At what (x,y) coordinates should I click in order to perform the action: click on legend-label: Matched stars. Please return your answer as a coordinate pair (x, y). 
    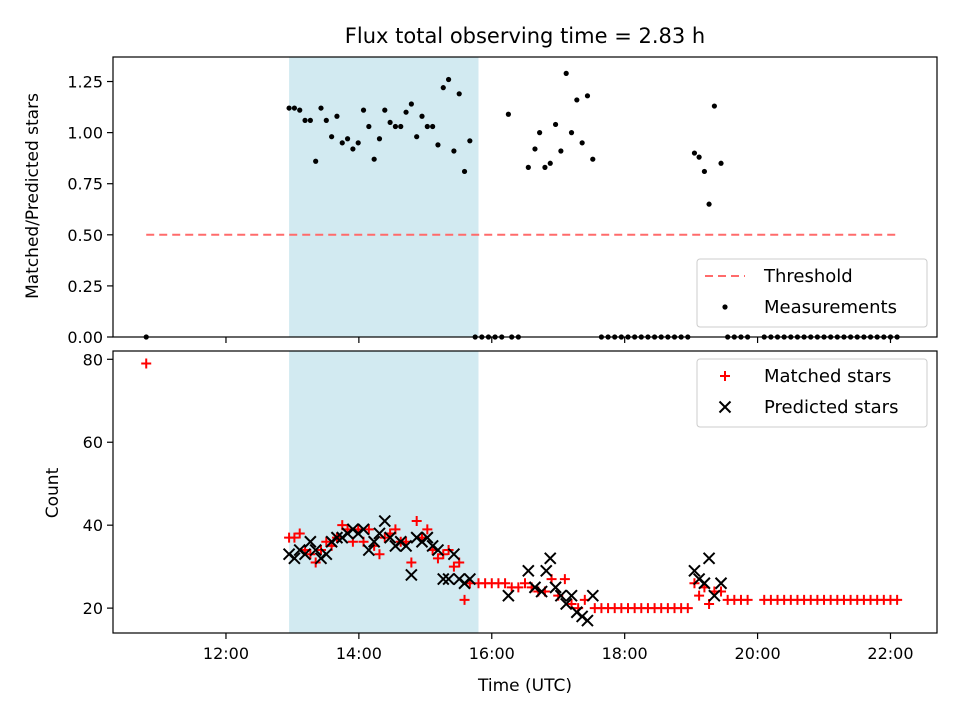
    Looking at the image, I should click on (827, 376).